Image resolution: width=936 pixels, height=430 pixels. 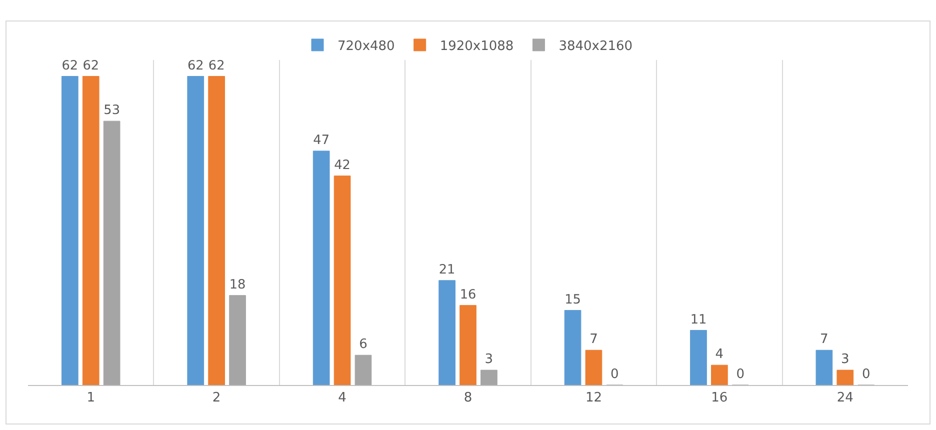 What do you see at coordinates (595, 46) in the screenshot?
I see `legend-label: 3840x2160` at bounding box center [595, 46].